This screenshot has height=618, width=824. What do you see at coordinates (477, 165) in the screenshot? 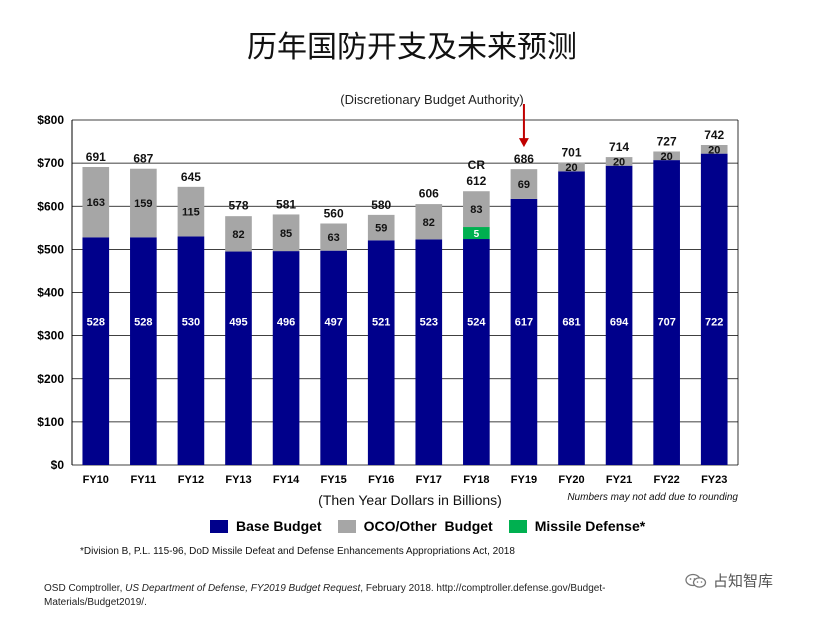
I see `annotation-label: CR` at bounding box center [477, 165].